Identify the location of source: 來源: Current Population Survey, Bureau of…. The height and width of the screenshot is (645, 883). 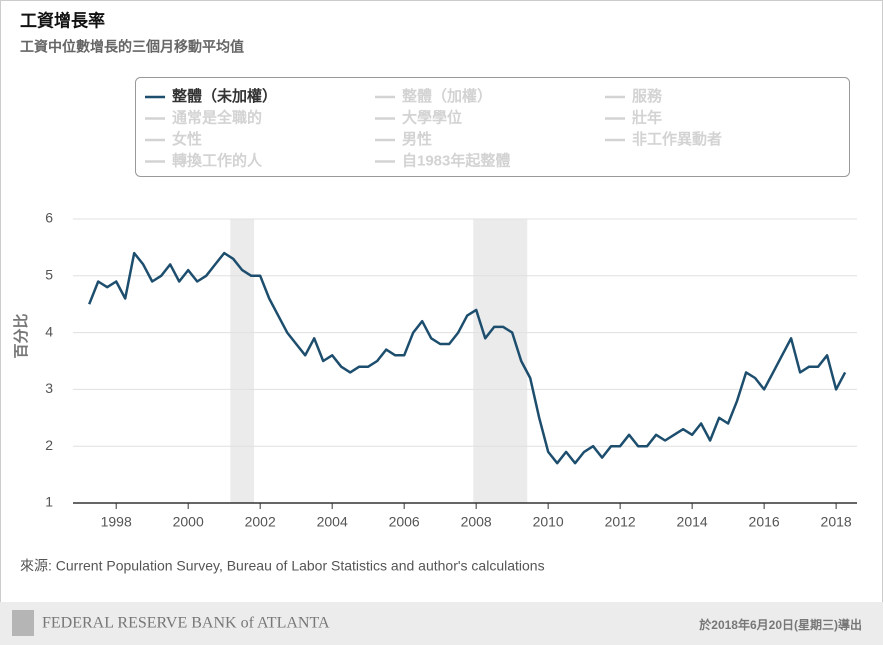
(282, 566).